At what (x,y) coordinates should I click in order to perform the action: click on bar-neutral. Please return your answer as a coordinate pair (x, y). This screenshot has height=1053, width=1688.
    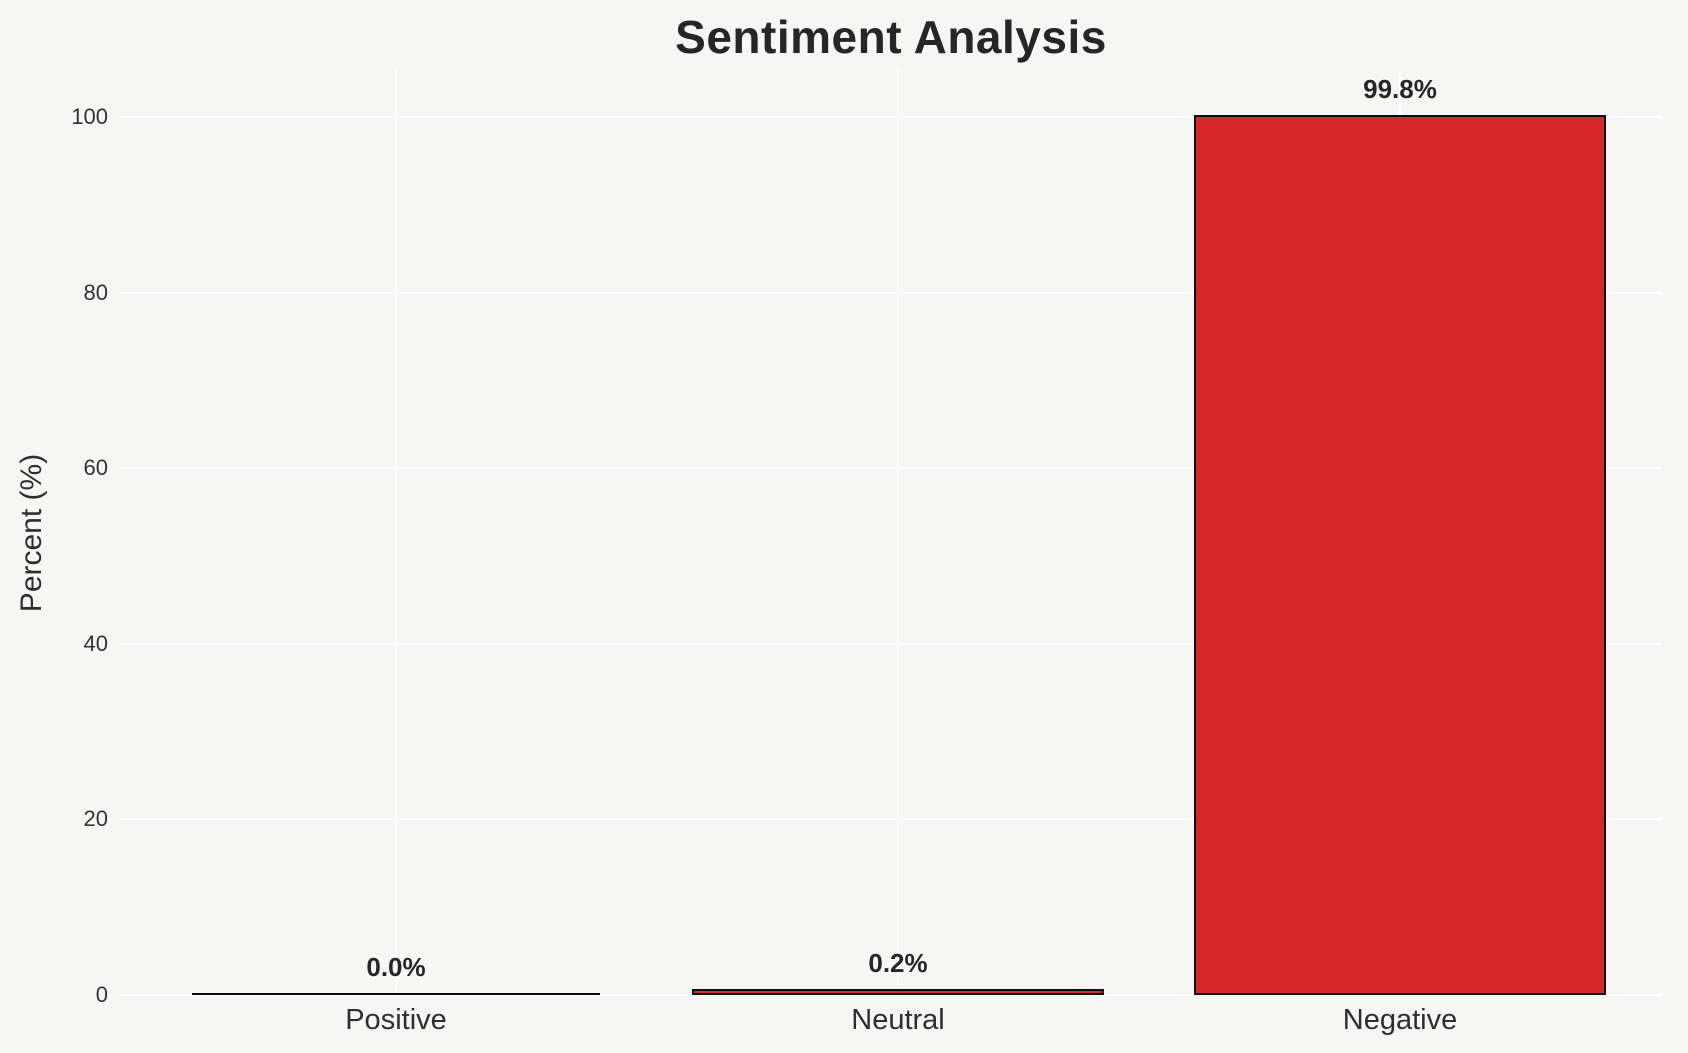
    Looking at the image, I should click on (898, 992).